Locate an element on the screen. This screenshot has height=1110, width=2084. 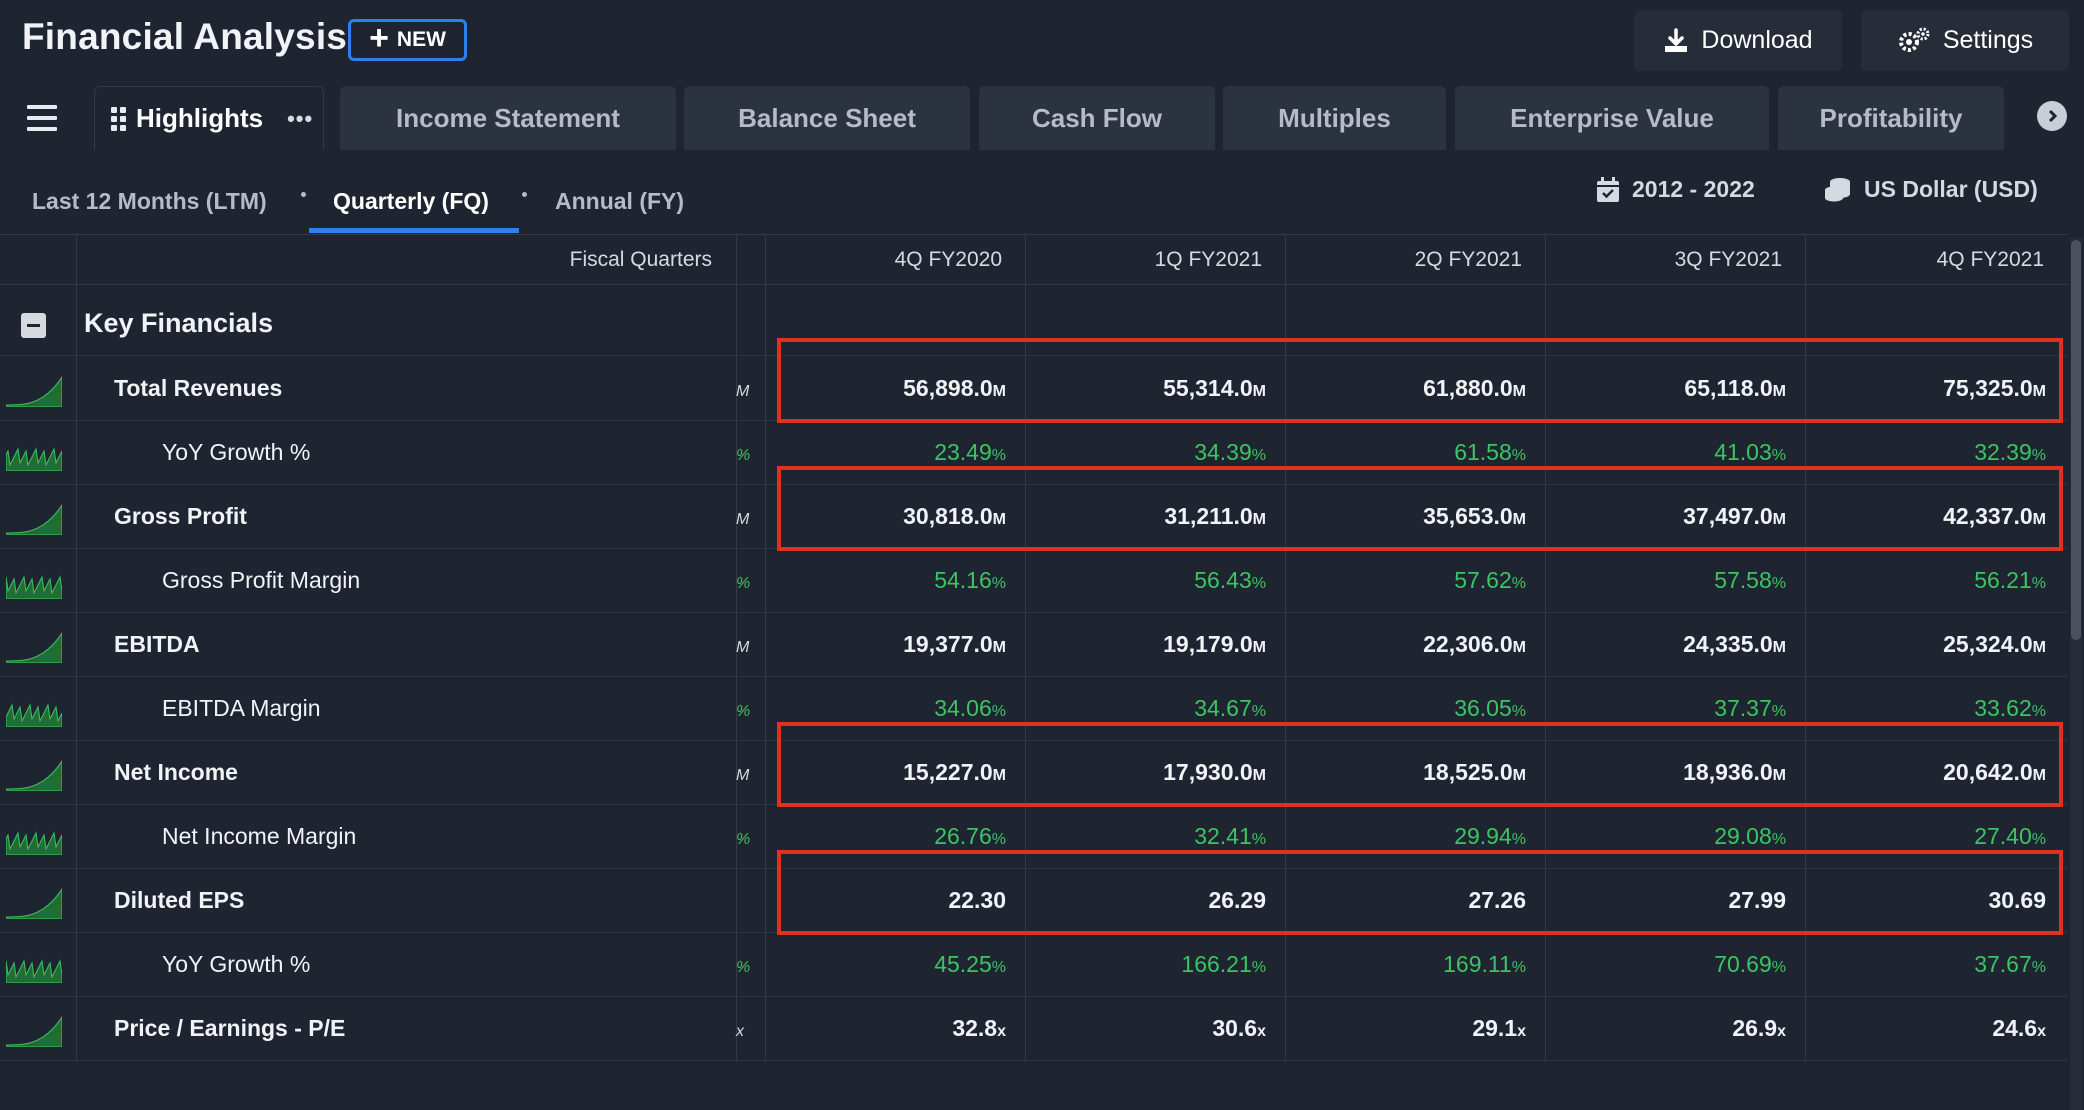
table-cell: 15,227.0M is located at coordinates (896, 772).